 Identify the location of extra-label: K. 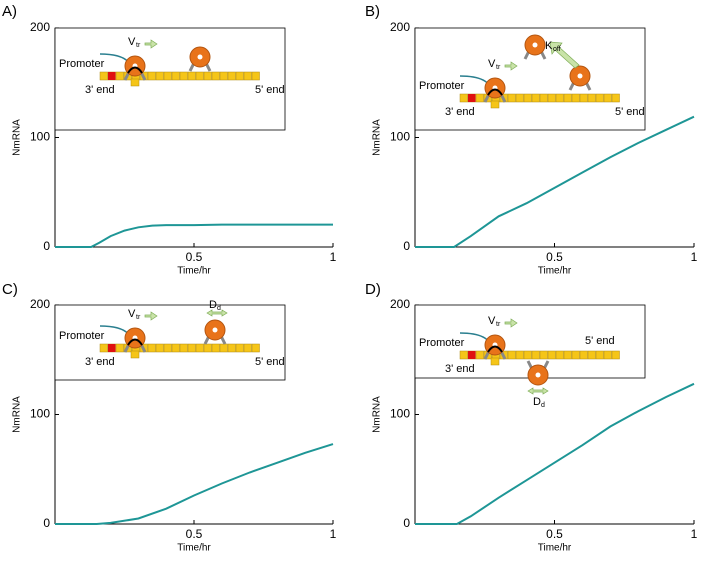
(549, 46).